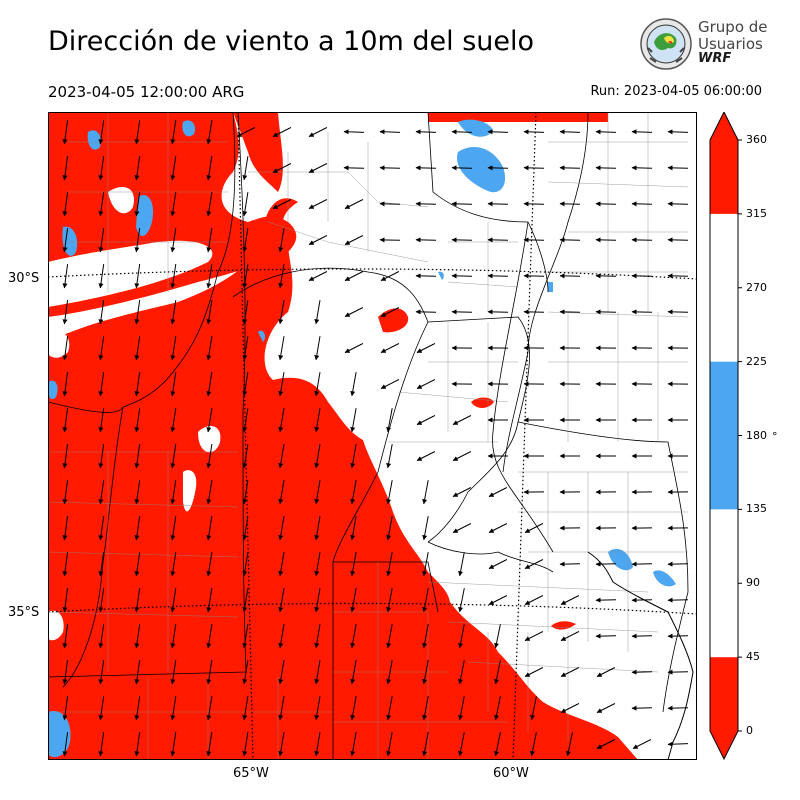  I want to click on colorbar-tick-label: 180, so click(756, 435).